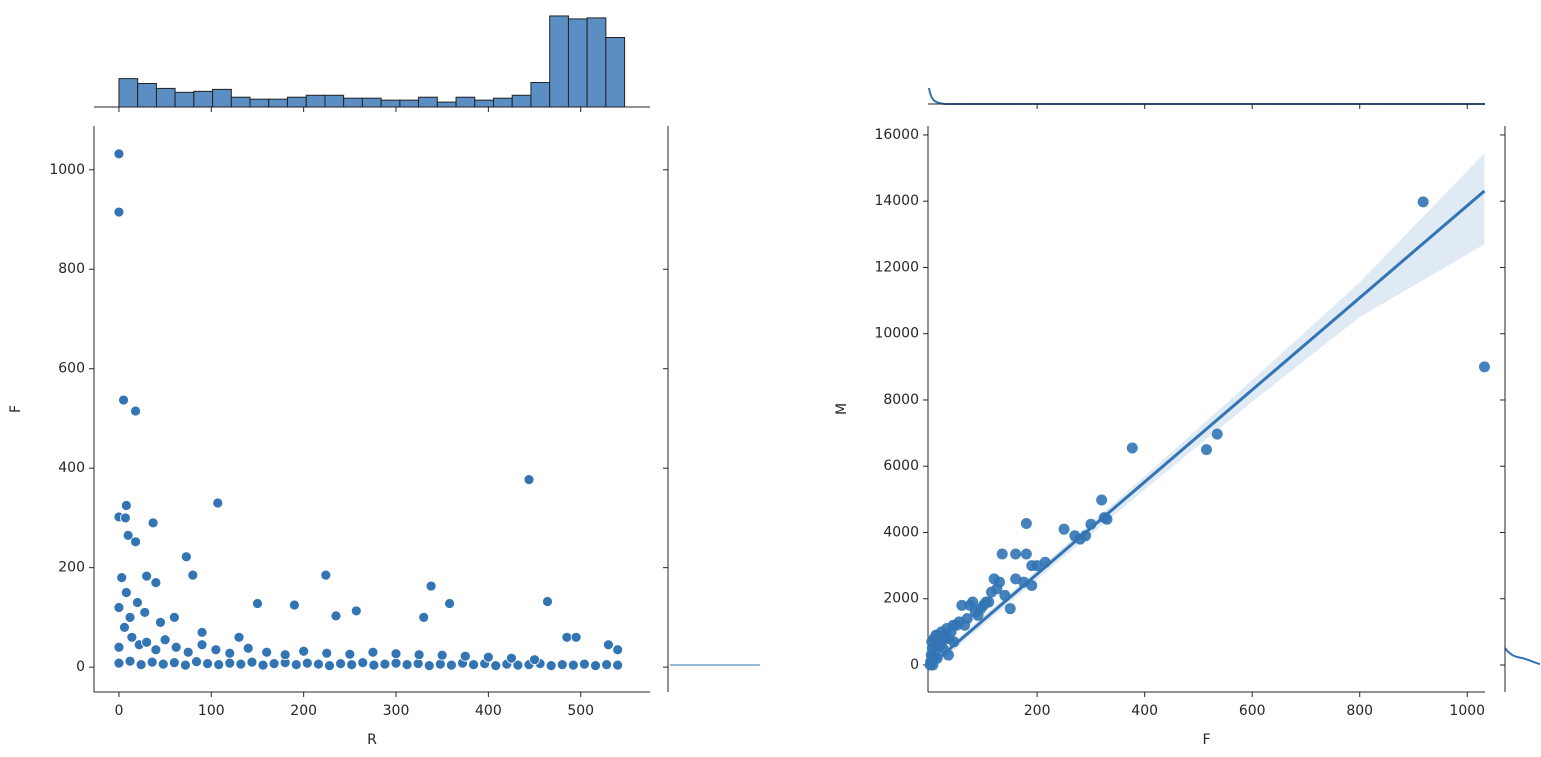 Image resolution: width=1541 pixels, height=757 pixels. I want to click on marginal-y-density, so click(1522, 656).